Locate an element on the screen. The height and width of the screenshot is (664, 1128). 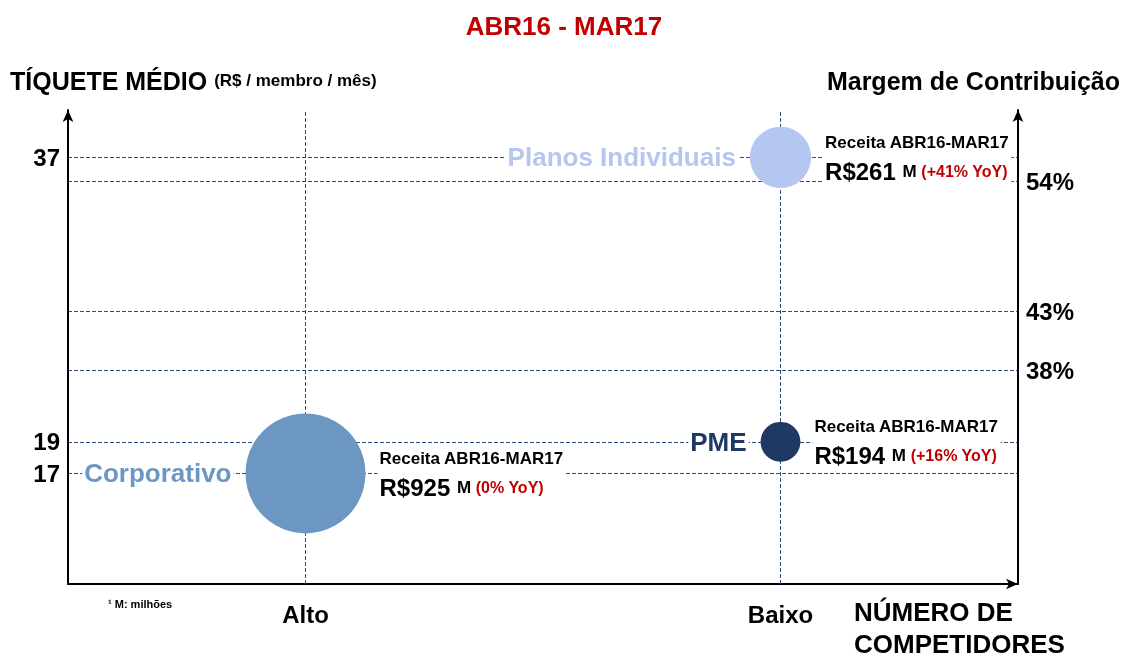
annotation: Receita ABR16-MAR17 R$925 M (0% YoY) is located at coordinates (471, 474).